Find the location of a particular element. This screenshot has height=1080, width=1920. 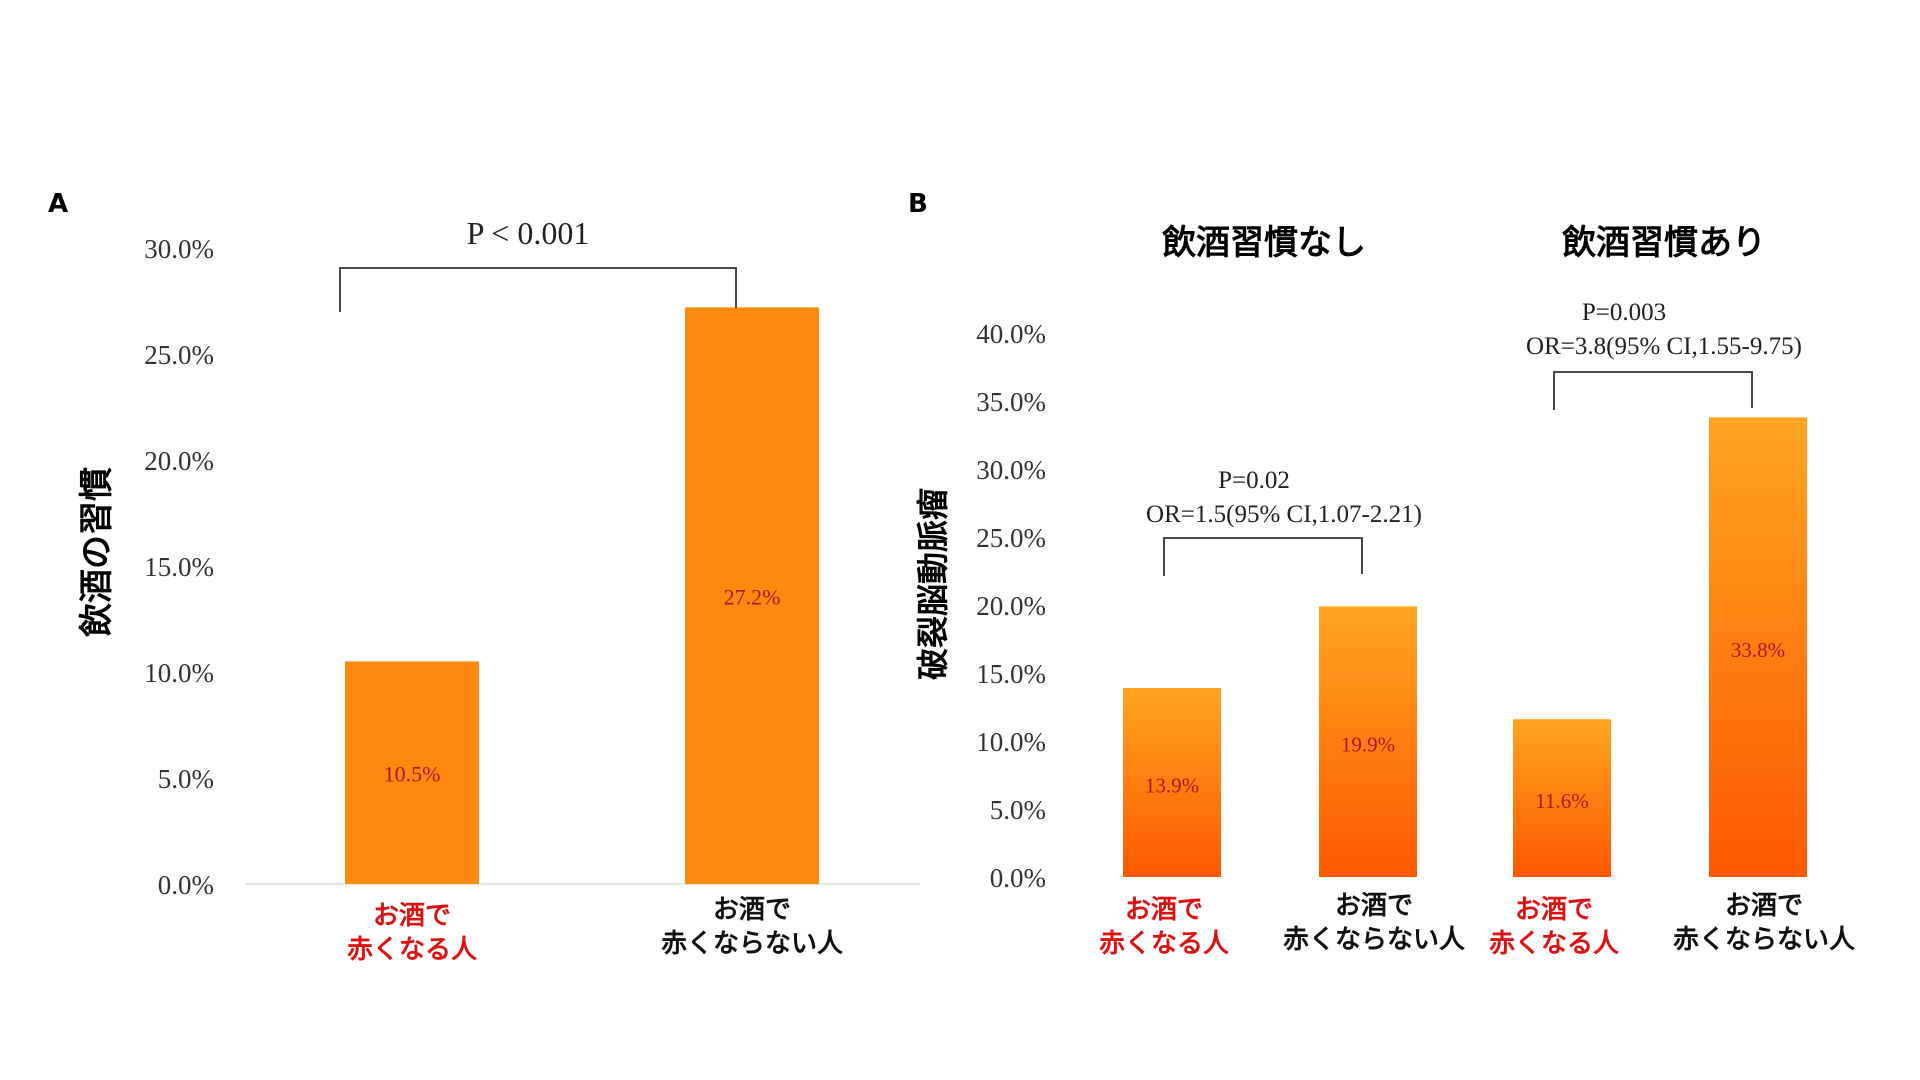

category-label-b-1-1: お酒で is located at coordinates (1164, 910).